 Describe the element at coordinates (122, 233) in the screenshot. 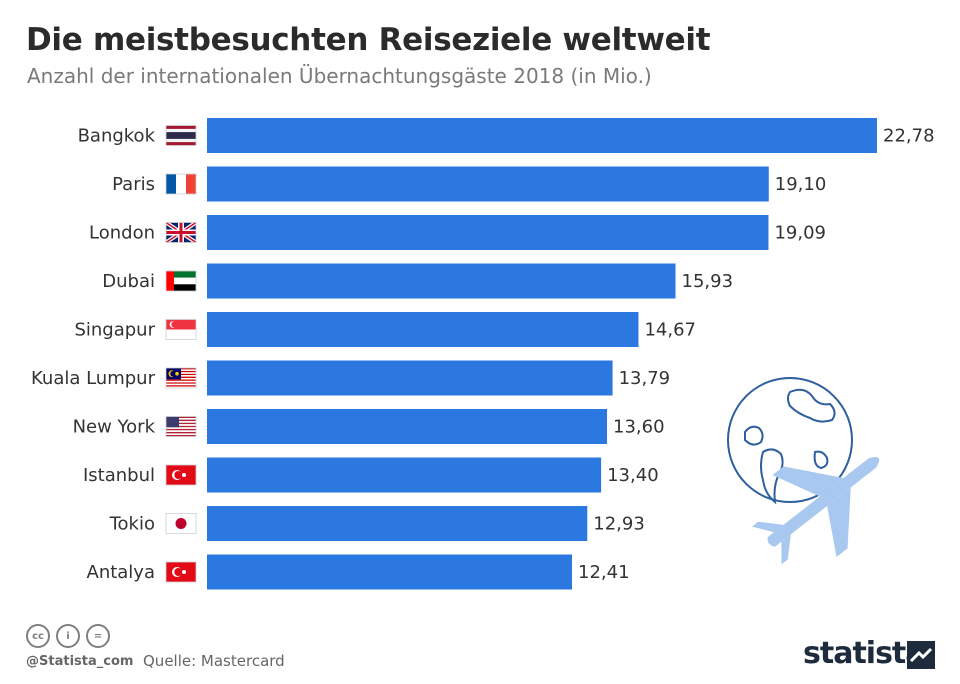

I see `category-label: London` at that location.